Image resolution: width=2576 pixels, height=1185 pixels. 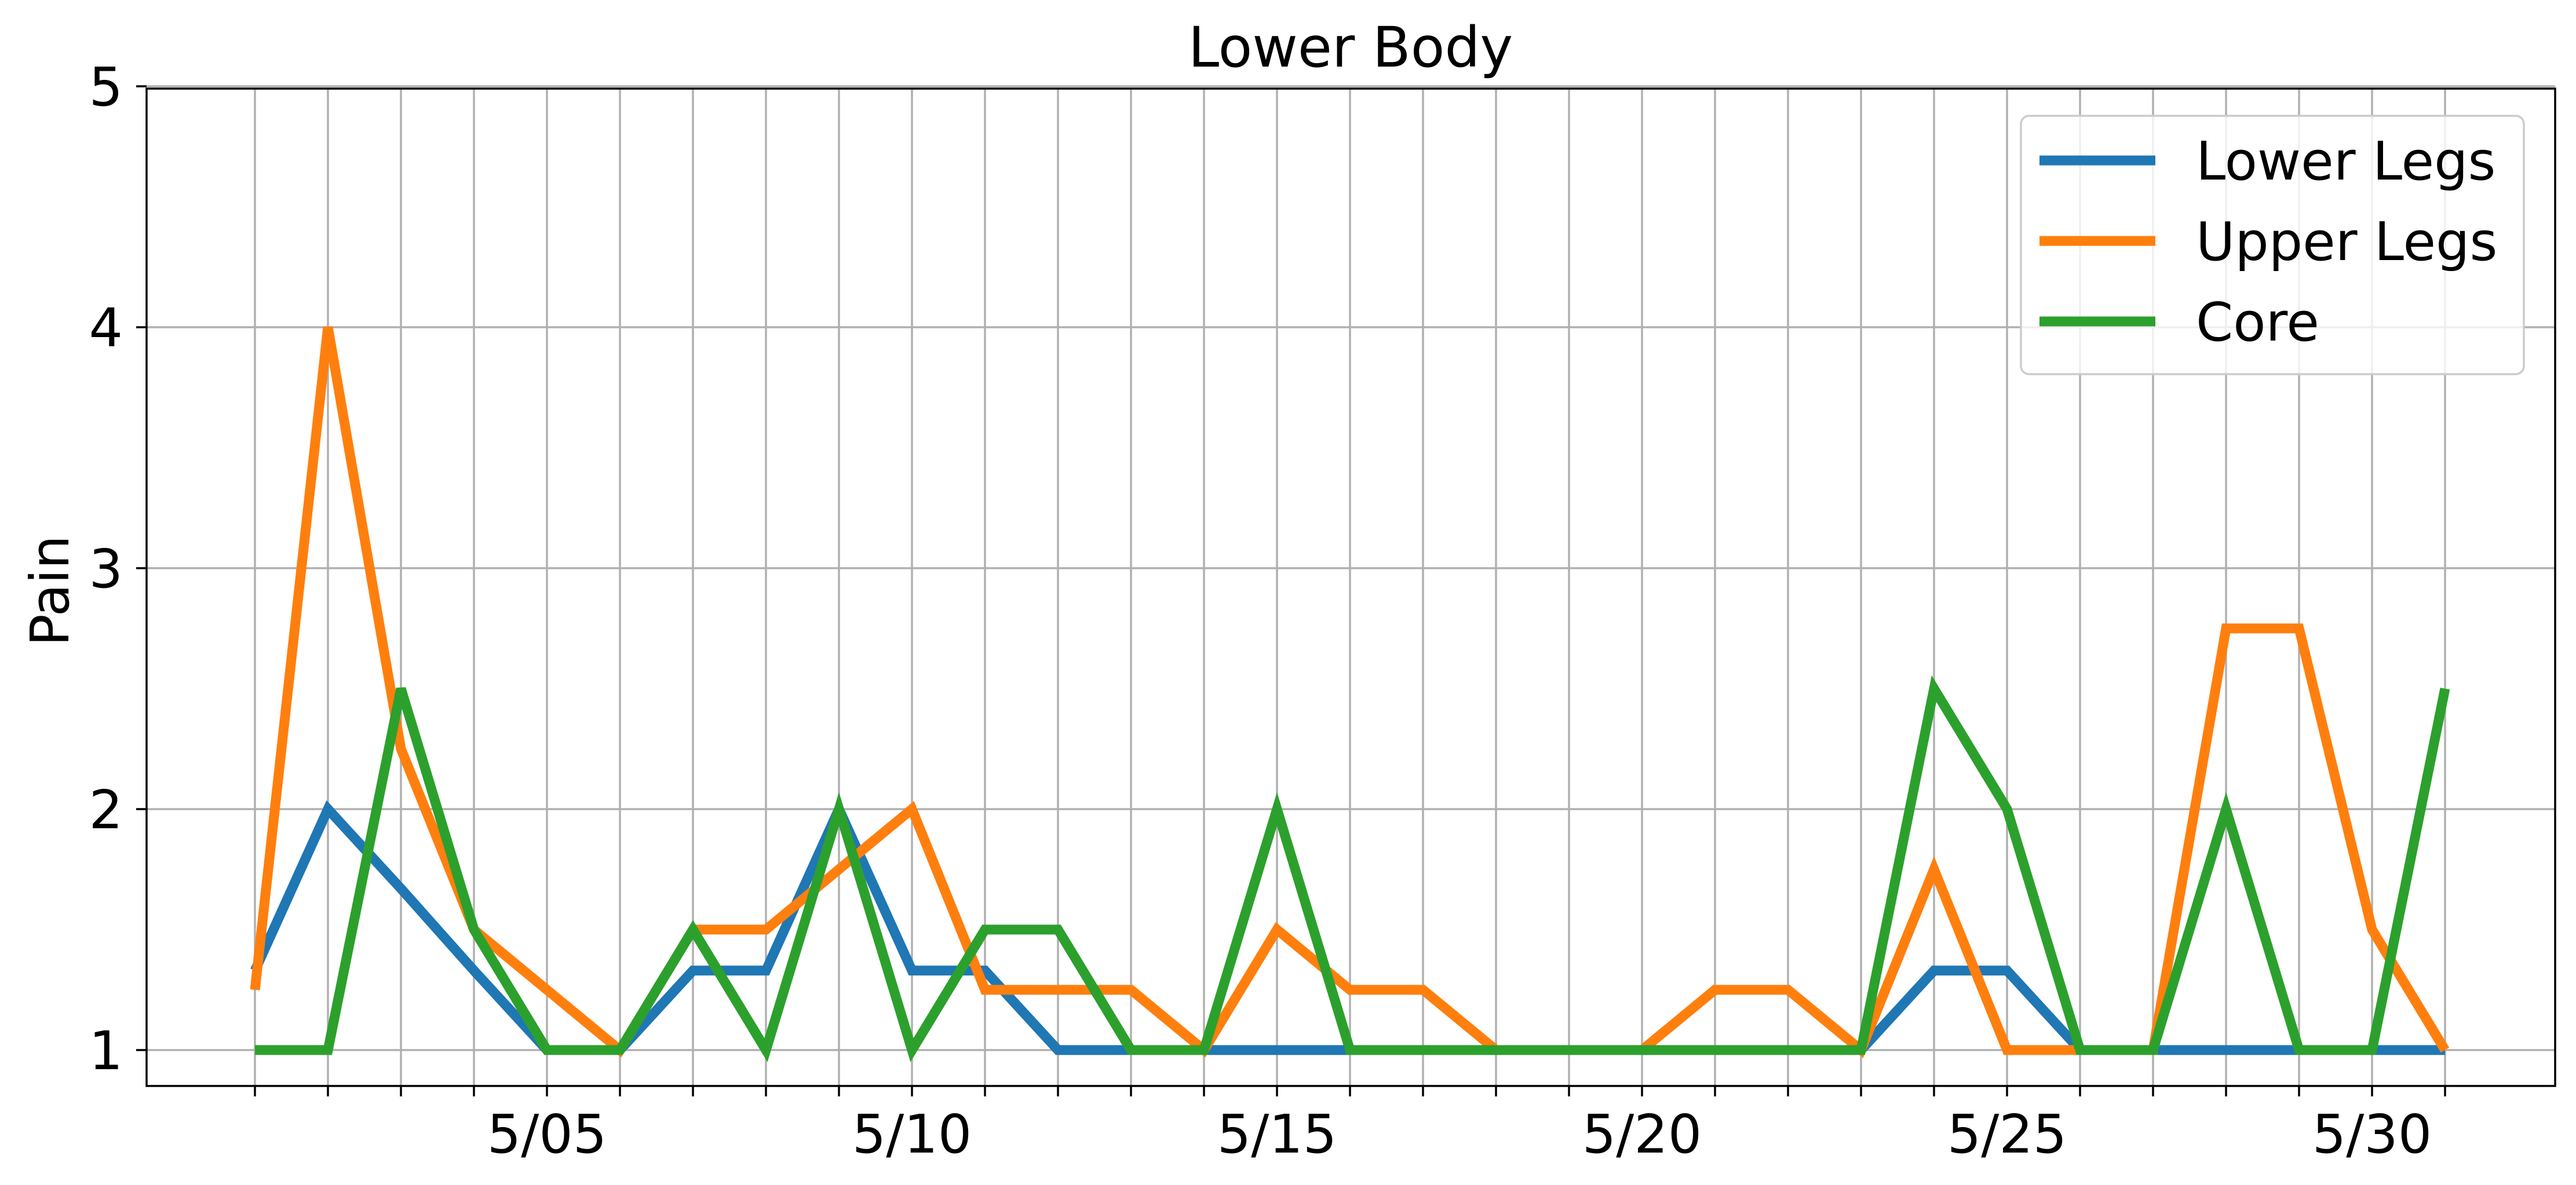 I want to click on y-axis-label: Pain, so click(x=50, y=591).